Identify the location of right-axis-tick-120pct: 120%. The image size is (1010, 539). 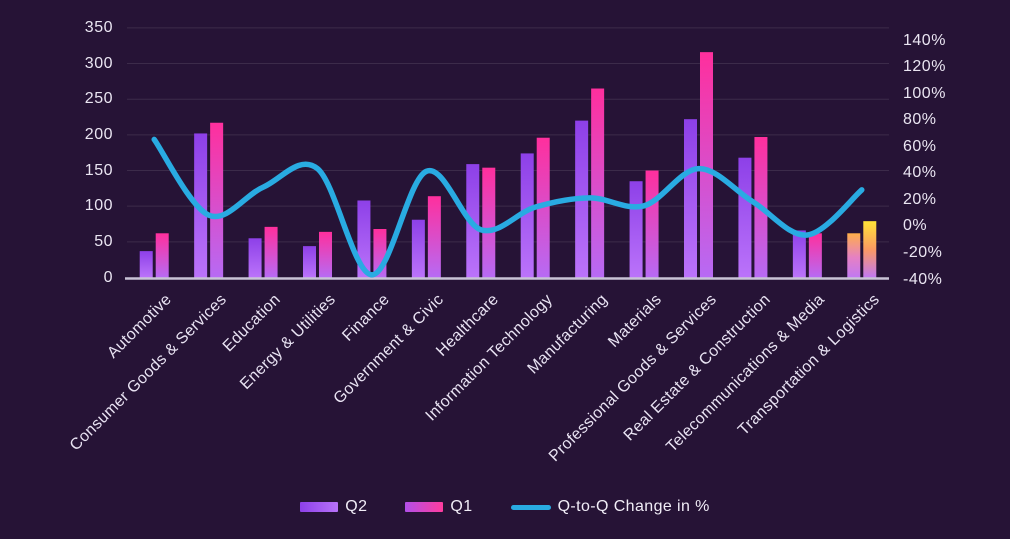
(924, 67).